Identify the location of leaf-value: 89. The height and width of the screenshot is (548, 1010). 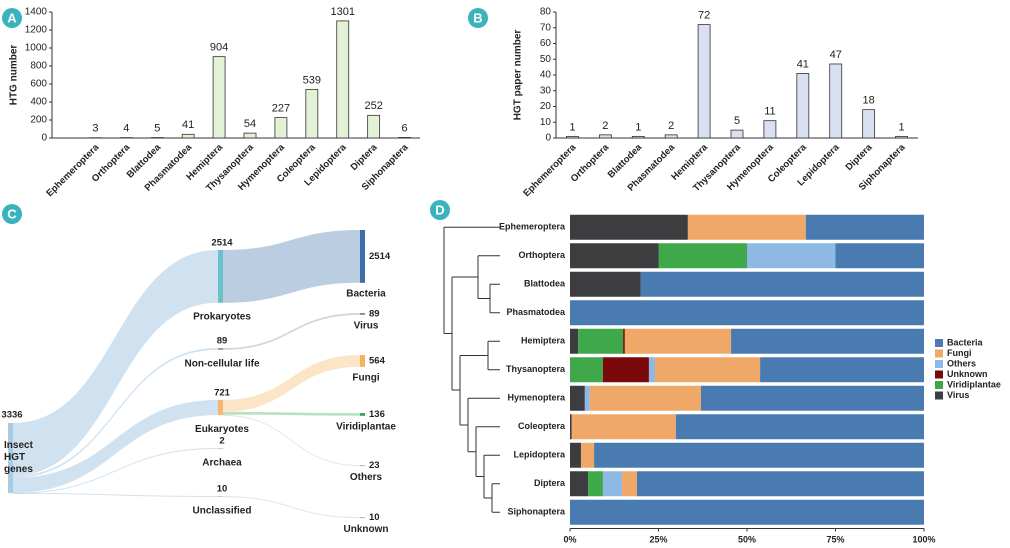
(374, 313).